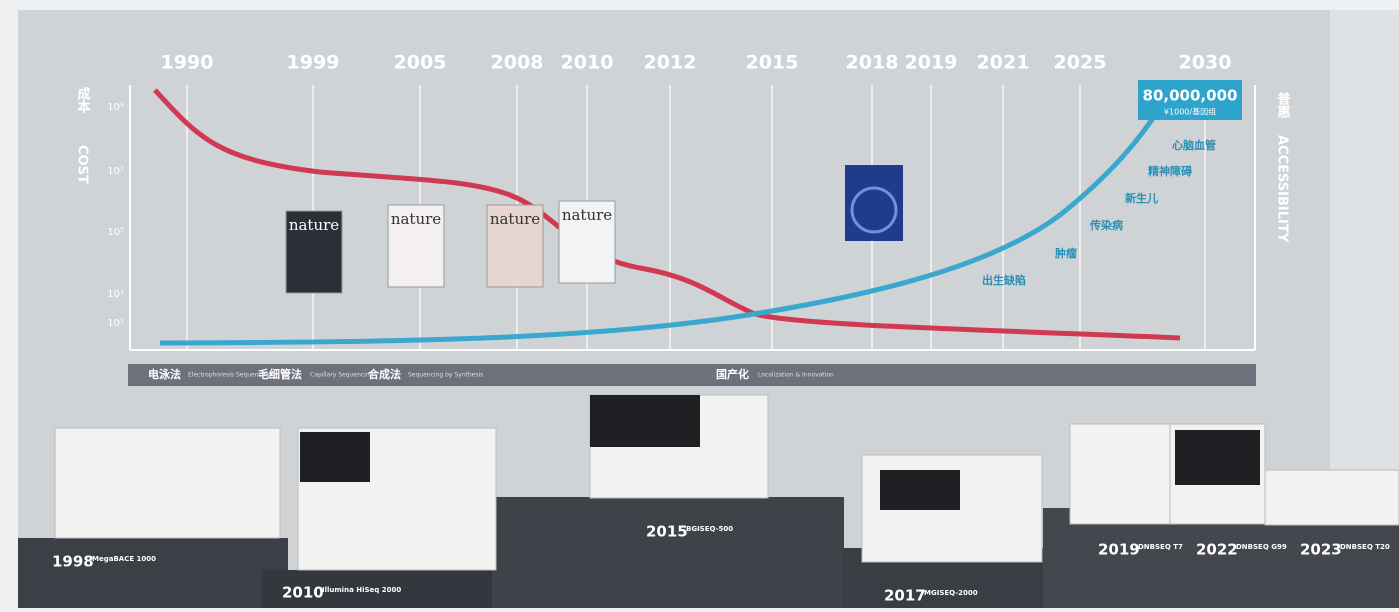 This screenshot has width=1399, height=612. I want to click on instrument-year: 1998, so click(73, 562).